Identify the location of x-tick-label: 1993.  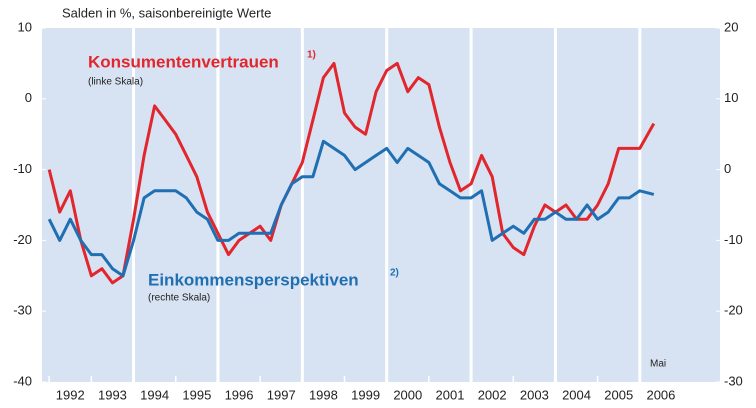
(112, 394).